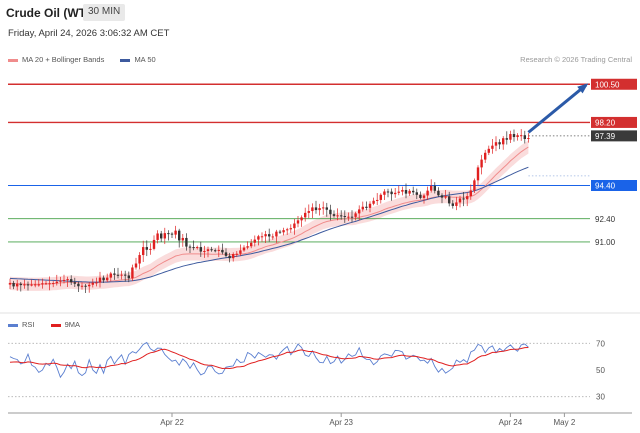 The image size is (640, 433). Describe the element at coordinates (605, 242) in the screenshot. I see `level-label-91.00: 91.00` at that location.